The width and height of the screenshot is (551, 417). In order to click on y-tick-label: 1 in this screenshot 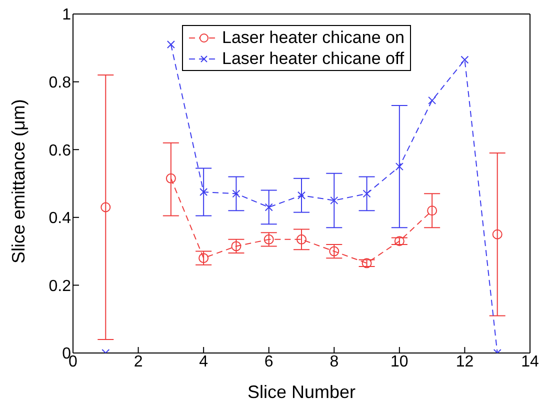, I will do `click(67, 15)`.